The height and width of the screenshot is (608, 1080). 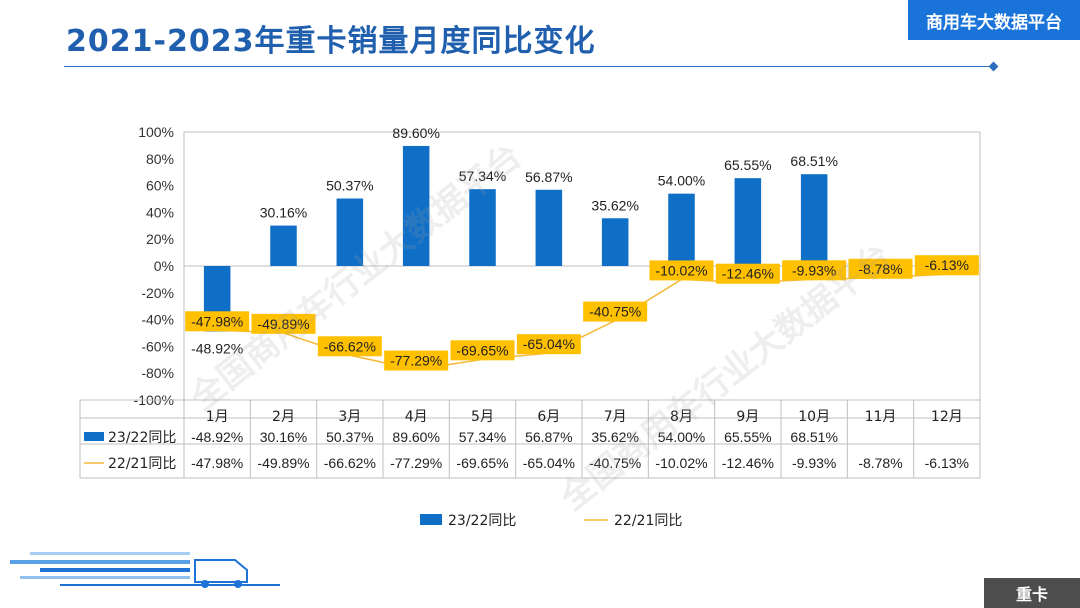 I want to click on x-tick-label: 4月, so click(x=416, y=417).